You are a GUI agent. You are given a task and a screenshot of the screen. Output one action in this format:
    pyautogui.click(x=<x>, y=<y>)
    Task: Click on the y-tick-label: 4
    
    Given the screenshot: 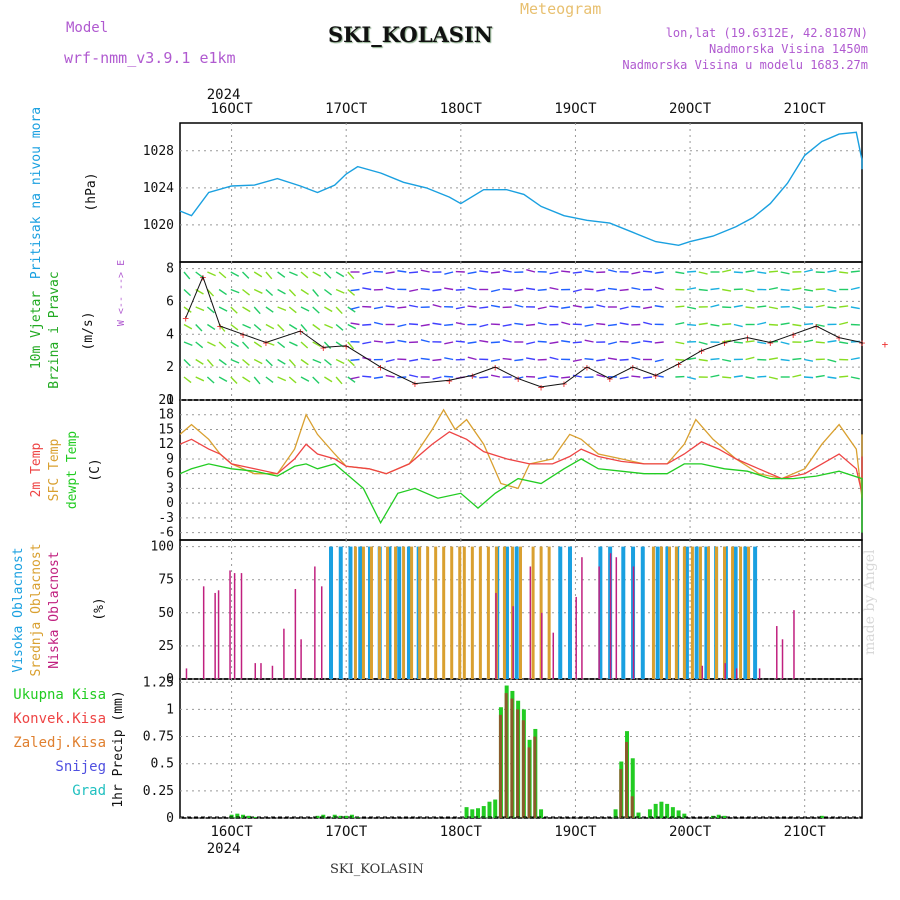 What is the action you would take?
    pyautogui.click(x=170, y=334)
    